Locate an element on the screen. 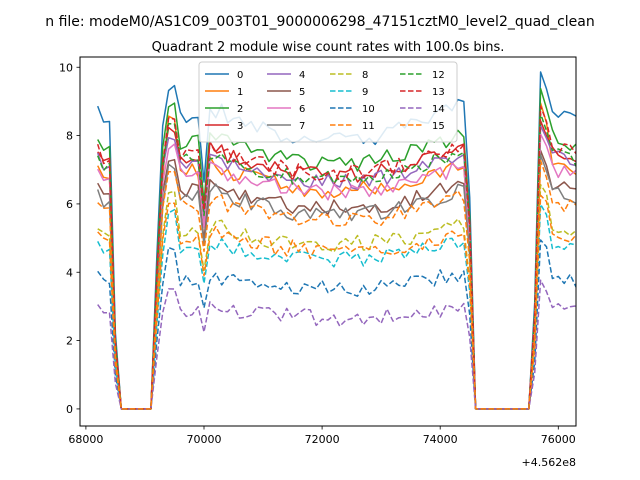  x-tick-label: 74000 is located at coordinates (440, 439).